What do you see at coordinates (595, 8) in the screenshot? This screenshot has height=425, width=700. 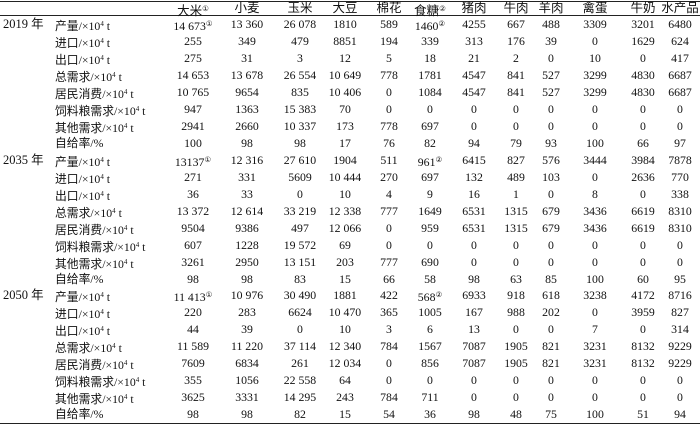 I see `column-header: 禽蛋` at bounding box center [595, 8].